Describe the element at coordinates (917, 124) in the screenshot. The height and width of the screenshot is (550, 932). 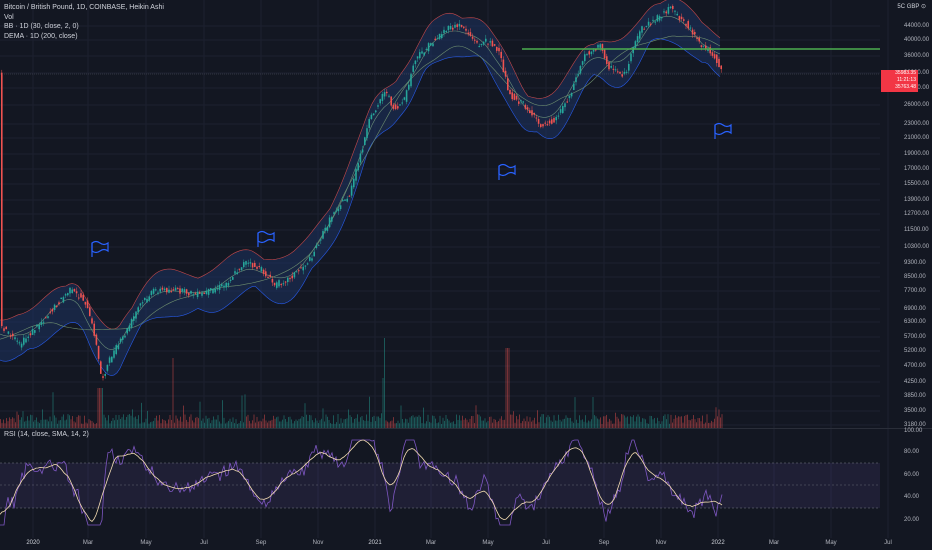
I see `price-tick-label: 23000.00` at that location.